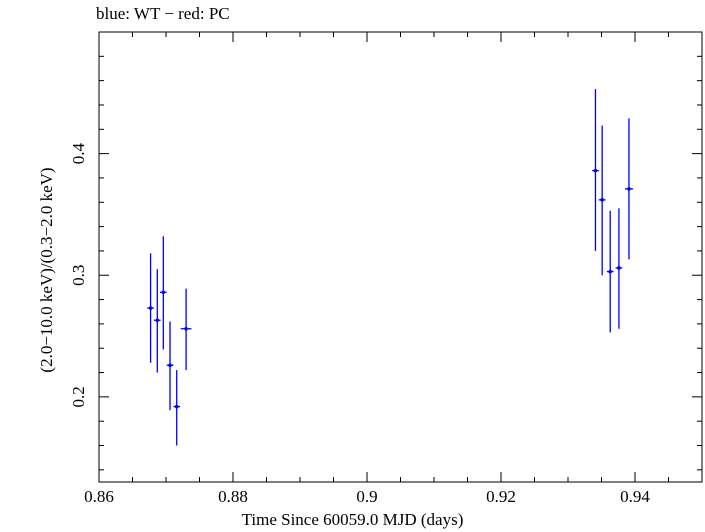  Describe the element at coordinates (46, 270) in the screenshot. I see `y-axis-label: (2.0−10.0 keV)/(0.3−2.0 keV)` at that location.